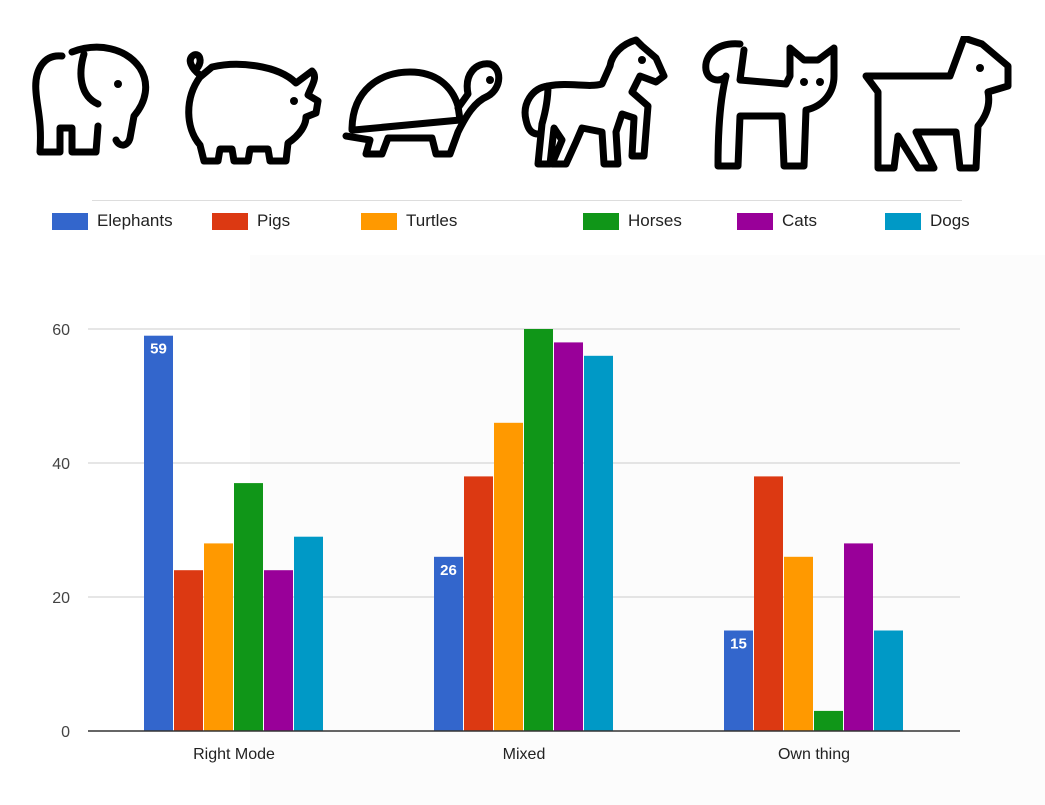  Describe the element at coordinates (814, 754) in the screenshot. I see `x-tick-label: Own thing` at that location.